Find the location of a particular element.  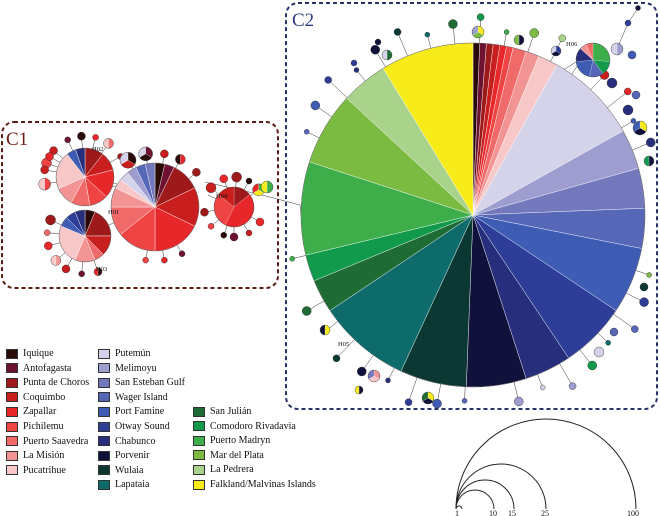

legend-item: Puerto Saavedra is located at coordinates (47, 441).